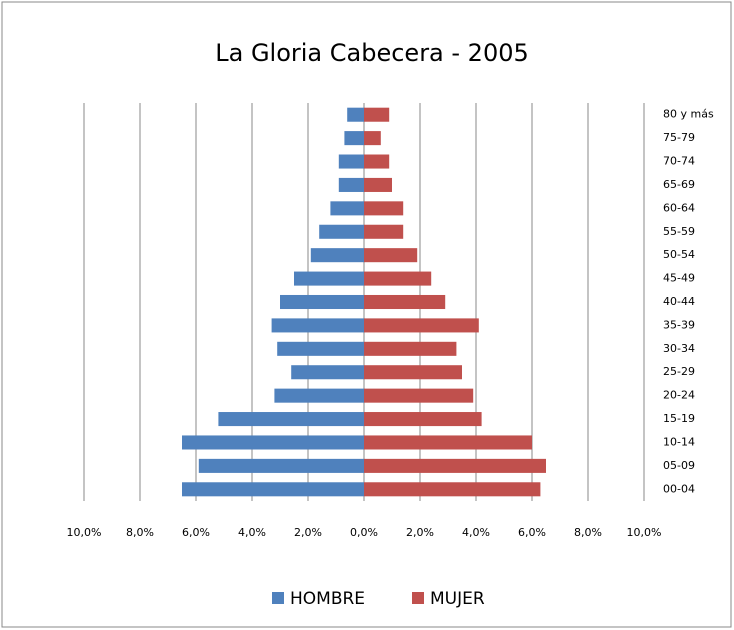 The width and height of the screenshot is (734, 630). I want to click on y-tick-label: 35-39, so click(679, 324).